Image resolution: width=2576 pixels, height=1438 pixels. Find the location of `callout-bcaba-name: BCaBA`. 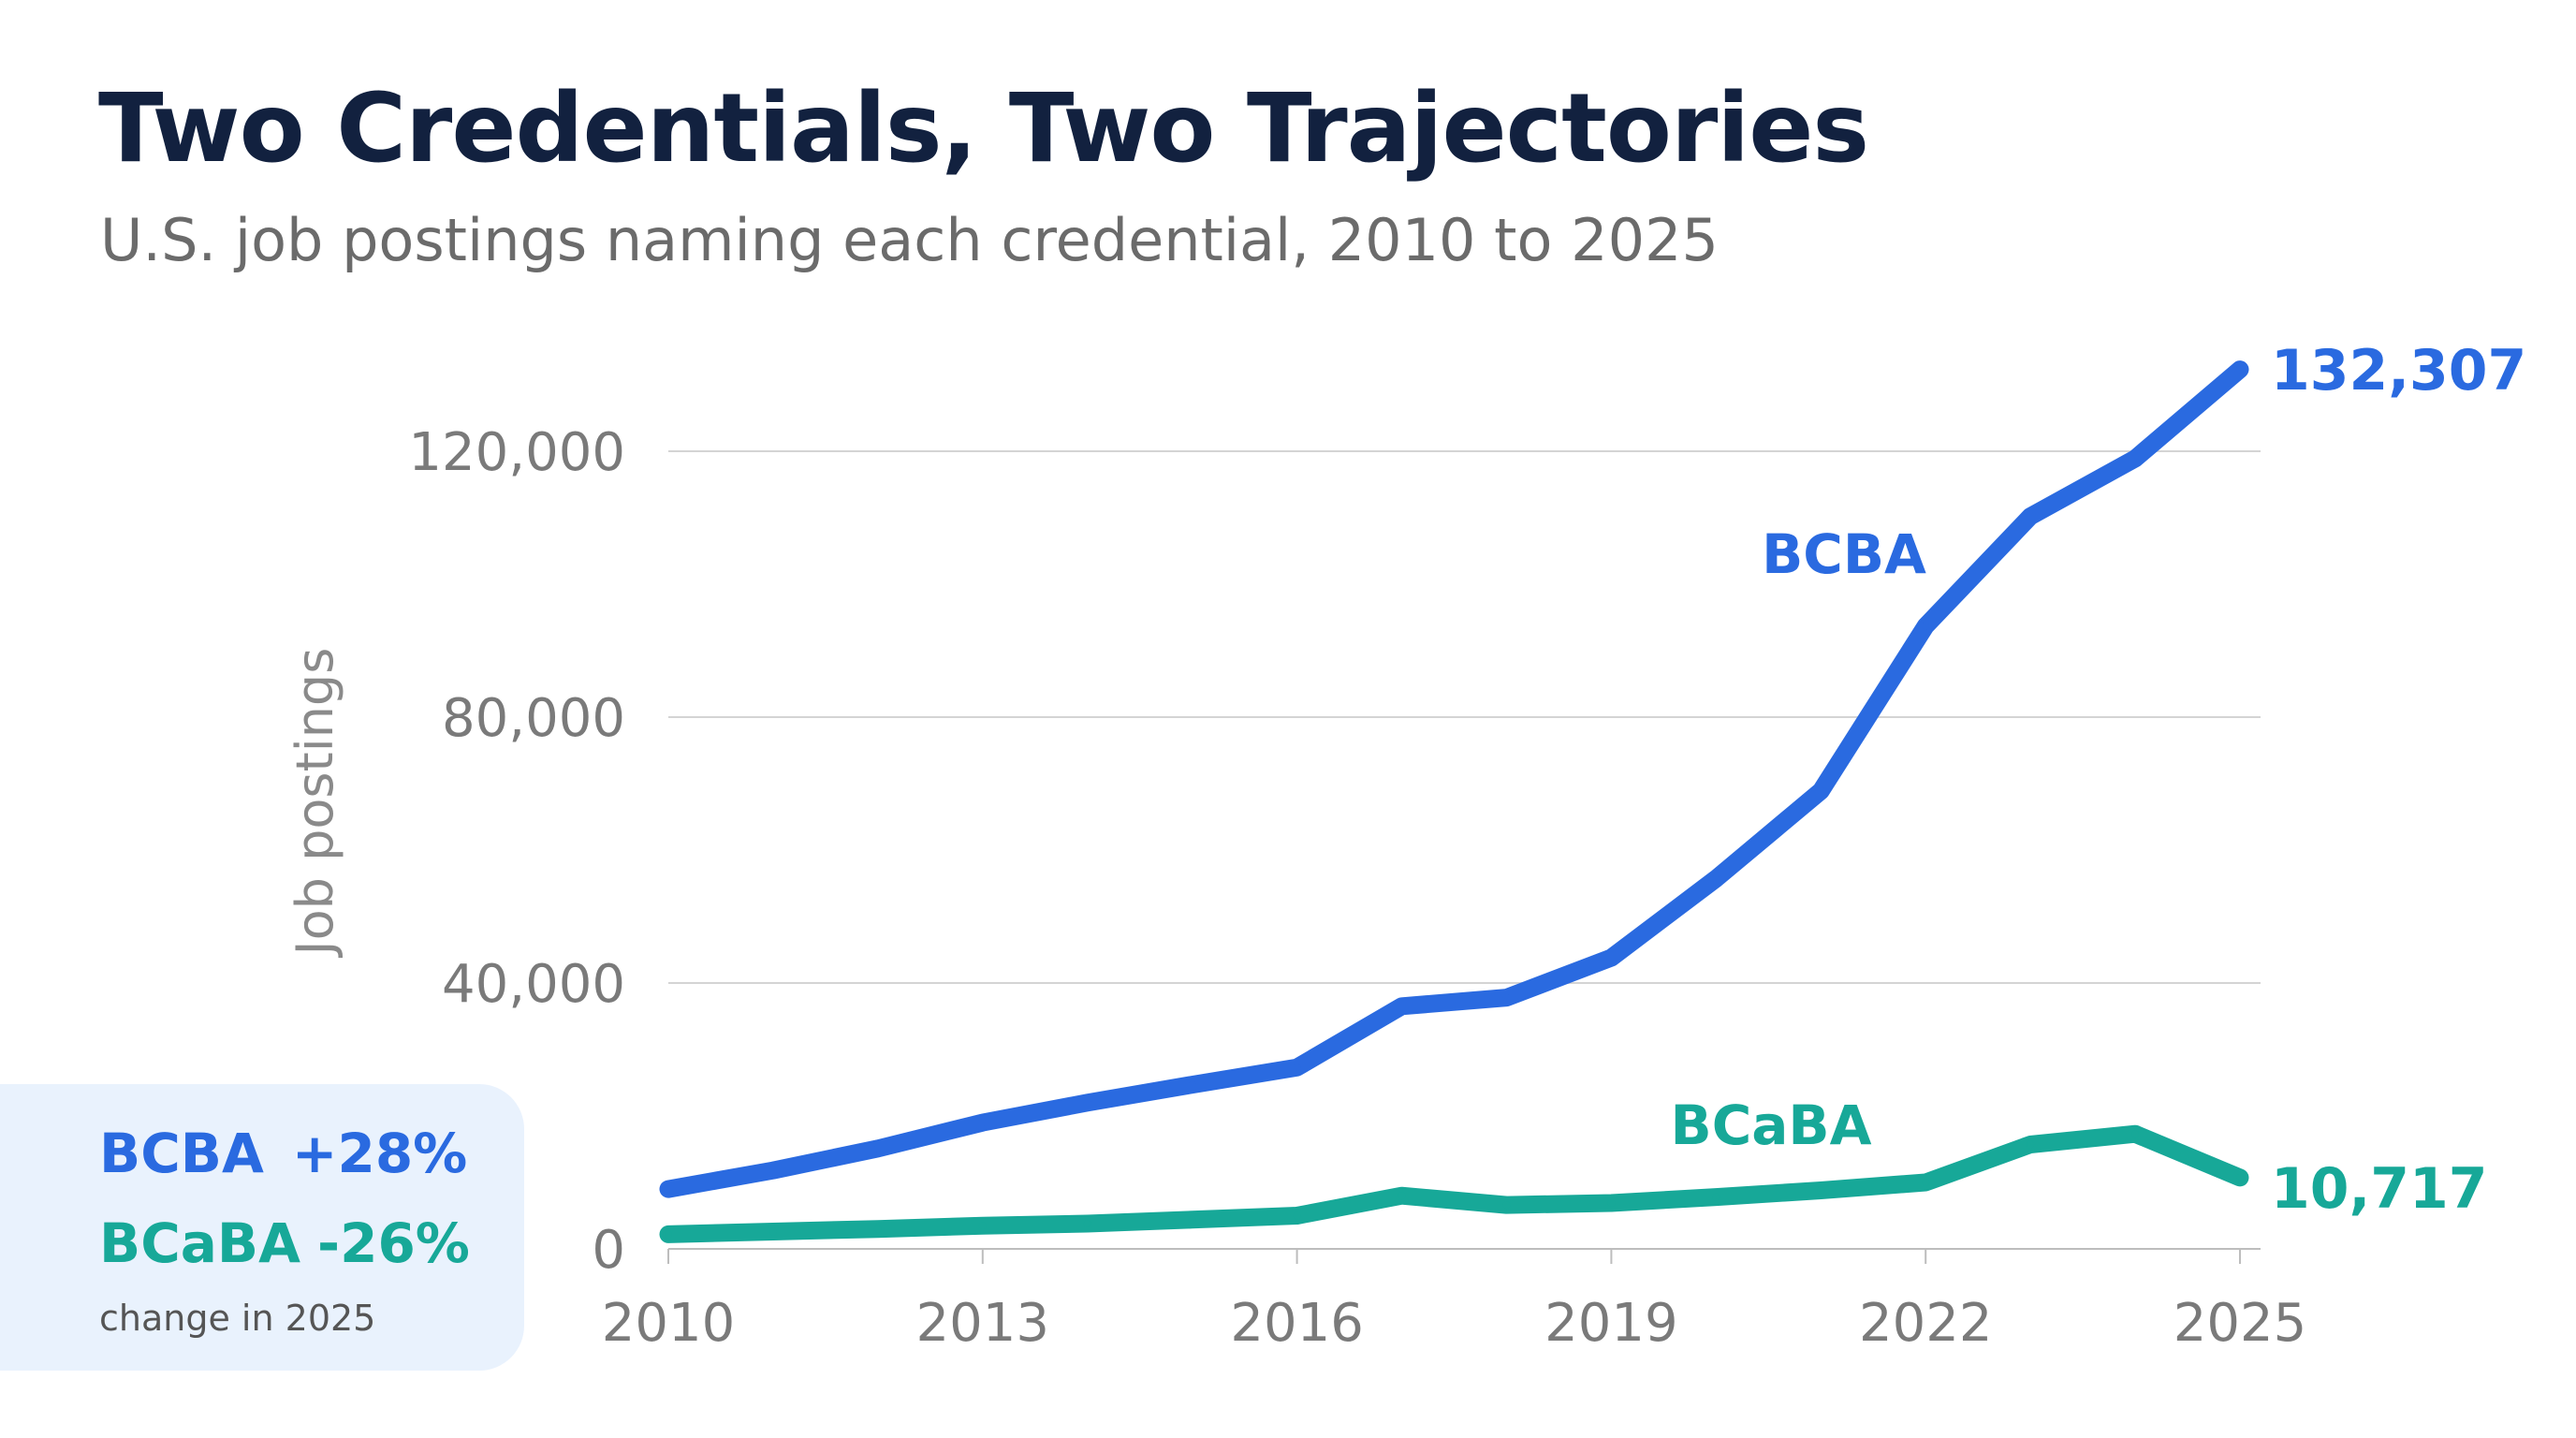

callout-bcaba-name: BCaBA is located at coordinates (200, 1243).